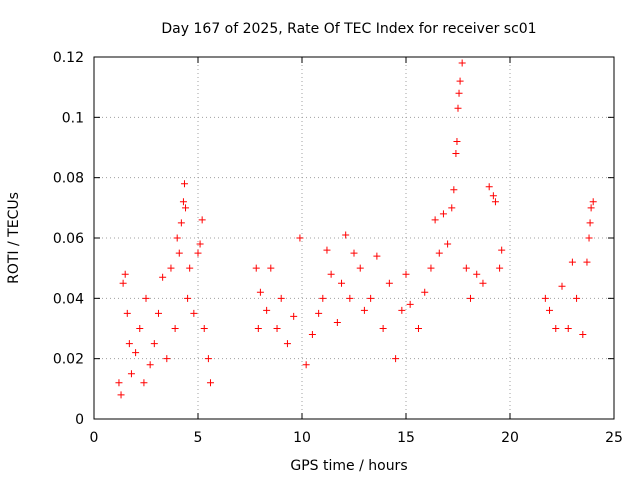 The image size is (640, 480). I want to click on y-tick-label: 0.06, so click(68, 239).